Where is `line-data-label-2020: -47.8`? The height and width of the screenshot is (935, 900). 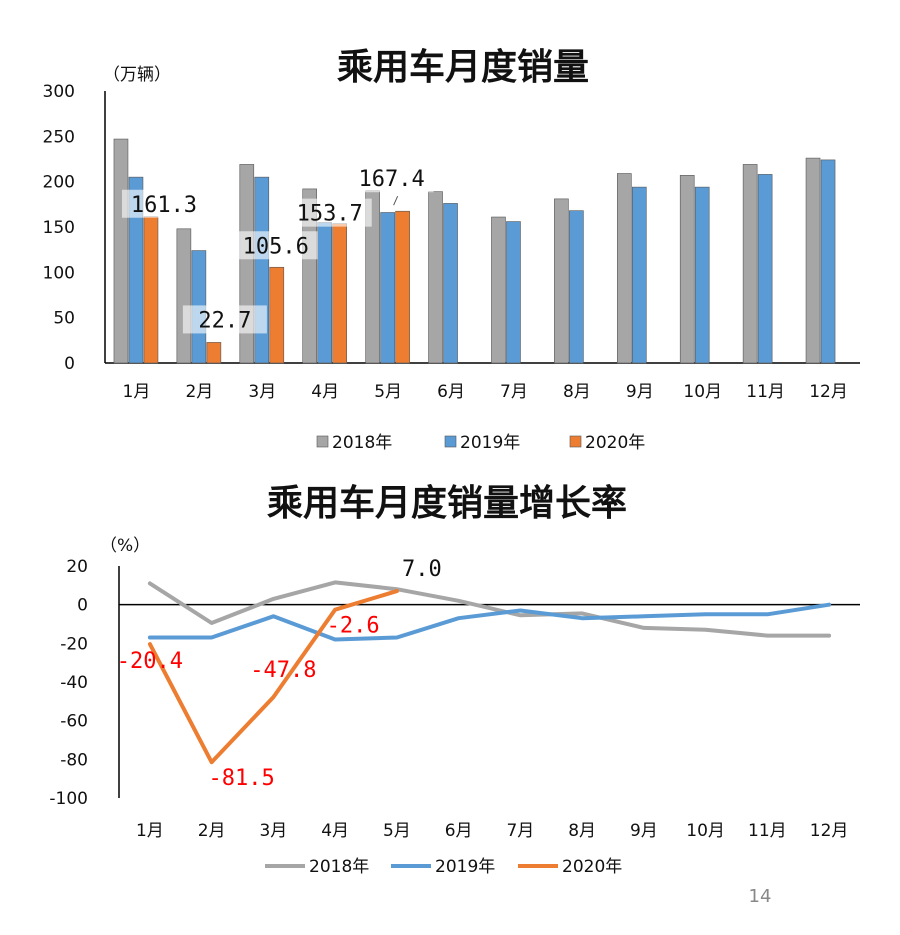
line-data-label-2020: -47.8 is located at coordinates (283, 670).